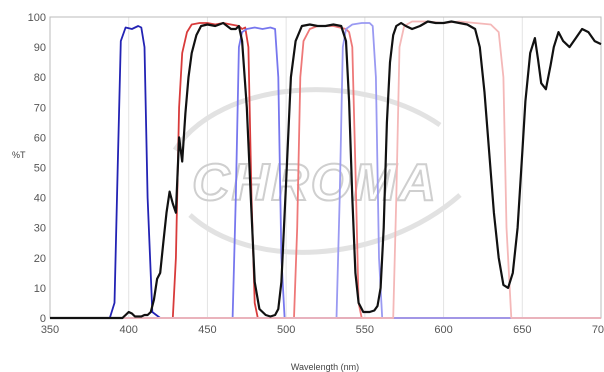 This screenshot has width=604, height=372. What do you see at coordinates (325, 367) in the screenshot?
I see `x-axis-label: Wavelength (nm)` at bounding box center [325, 367].